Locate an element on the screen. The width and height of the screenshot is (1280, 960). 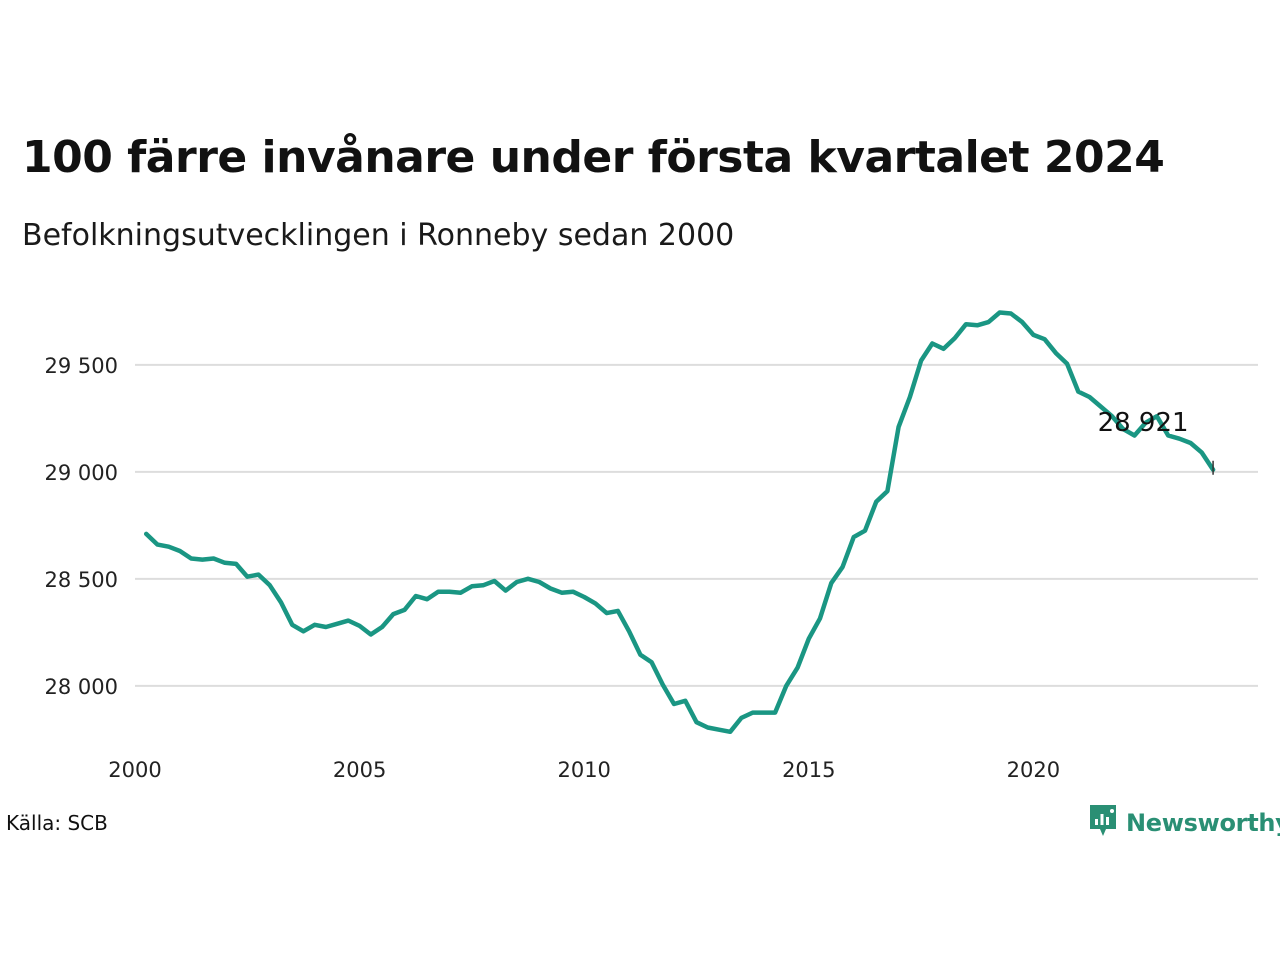
annotation-label: 28 921 is located at coordinates (1143, 423).